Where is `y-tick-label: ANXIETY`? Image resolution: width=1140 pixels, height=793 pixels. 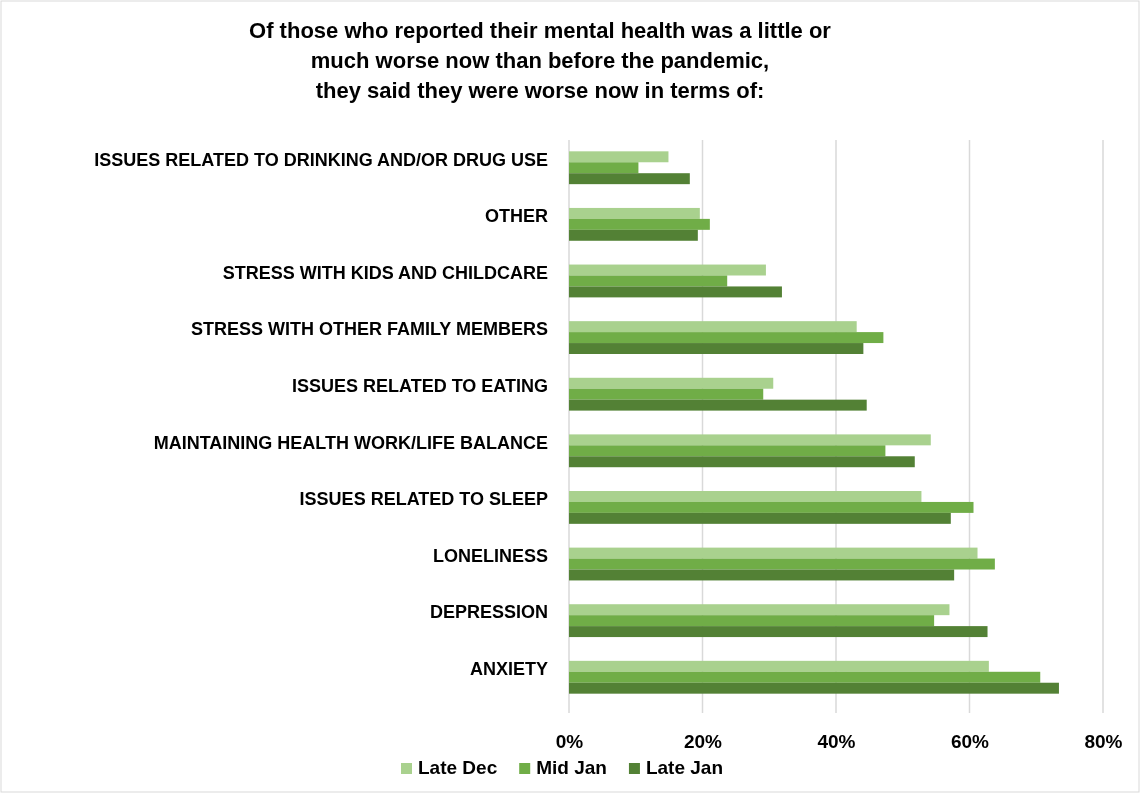
y-tick-label: ANXIETY is located at coordinates (508, 669).